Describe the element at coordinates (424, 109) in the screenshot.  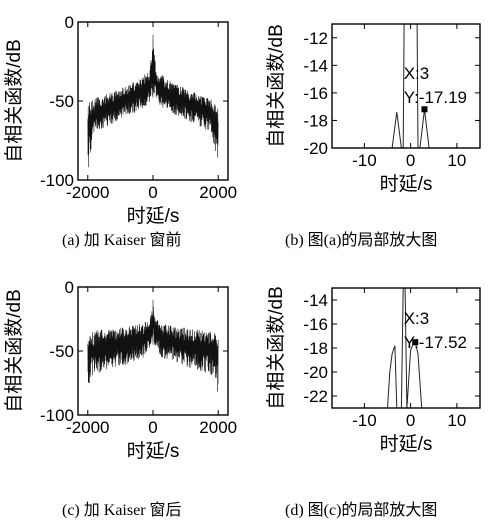
I see `data-marker-b` at that location.